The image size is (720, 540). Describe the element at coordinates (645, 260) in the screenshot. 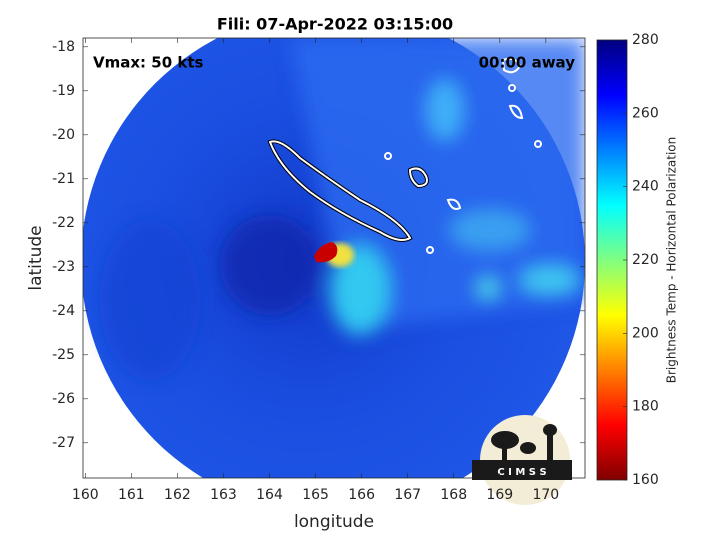

I see `colorbar-tick-label: 220` at that location.